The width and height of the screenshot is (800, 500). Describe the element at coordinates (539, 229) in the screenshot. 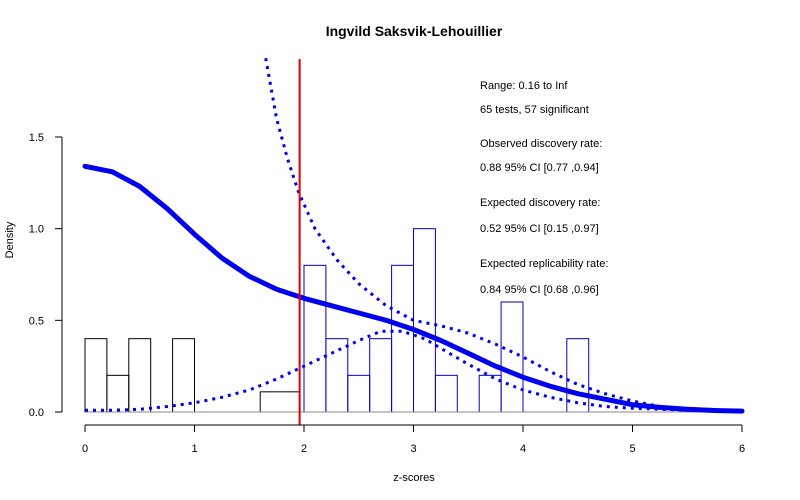

I see `annotation-edr-value: 0.52 95% CI [0.15 ,0.97]` at that location.